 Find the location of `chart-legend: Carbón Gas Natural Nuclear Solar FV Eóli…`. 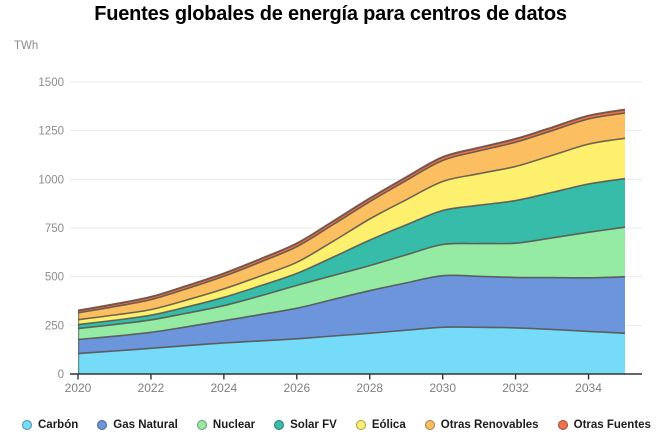

chart-legend: Carbón Gas Natural Nuclear Solar FV Eóli… is located at coordinates (336, 425).